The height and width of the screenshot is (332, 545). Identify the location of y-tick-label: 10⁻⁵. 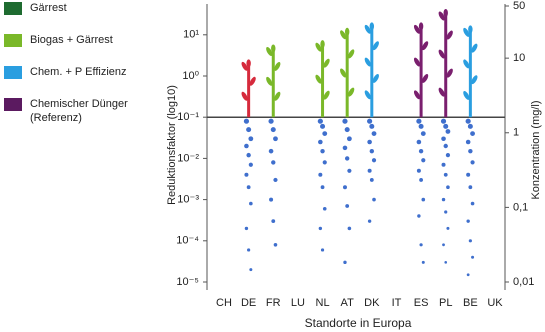
(187, 282).